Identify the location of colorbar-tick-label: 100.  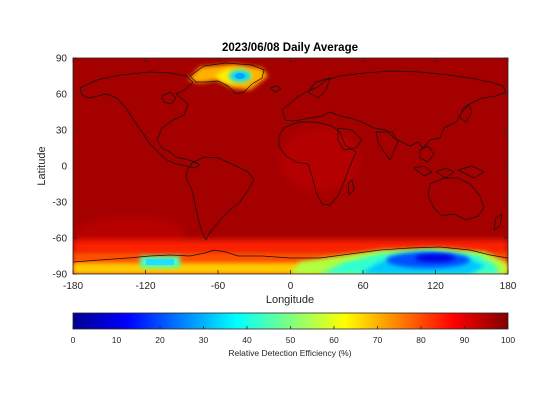
(508, 340).